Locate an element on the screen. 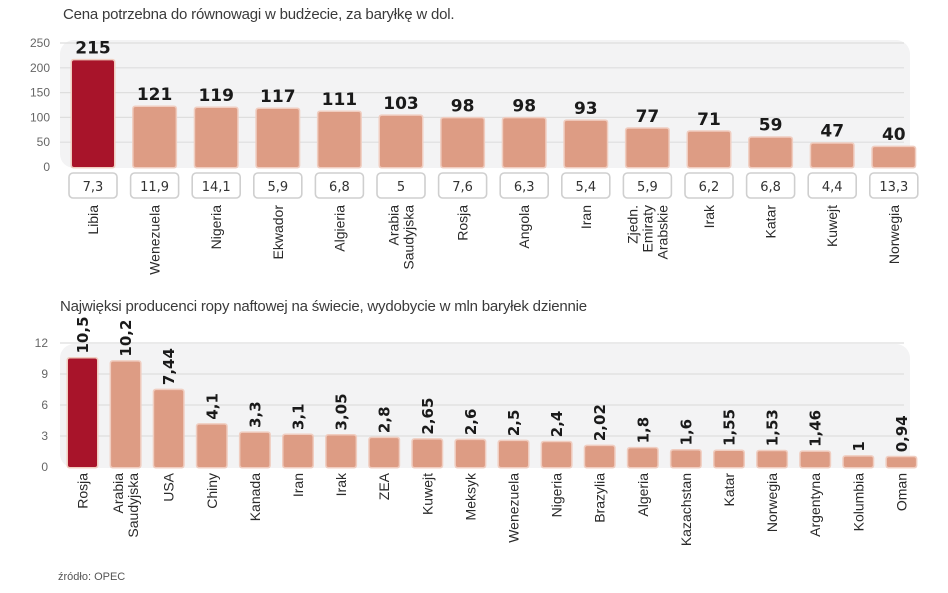 This screenshot has height=593, width=948. bar-value-label: 77 is located at coordinates (648, 117).